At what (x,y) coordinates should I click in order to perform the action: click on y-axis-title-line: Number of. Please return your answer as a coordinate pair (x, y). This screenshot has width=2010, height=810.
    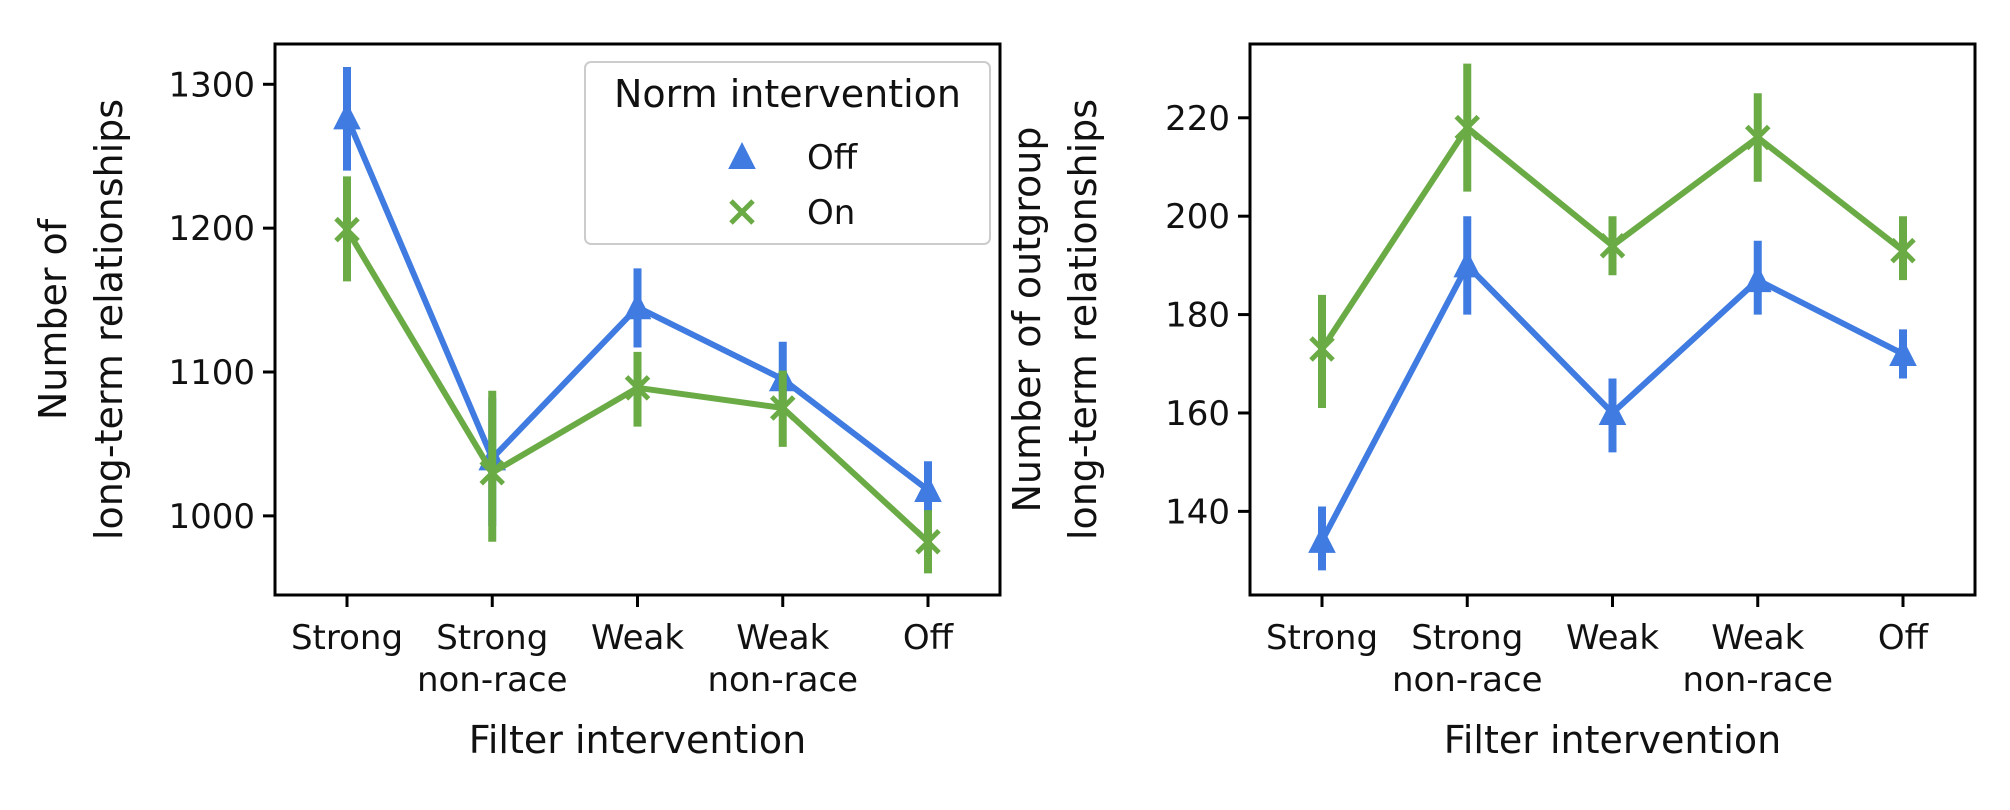
    Looking at the image, I should click on (53, 318).